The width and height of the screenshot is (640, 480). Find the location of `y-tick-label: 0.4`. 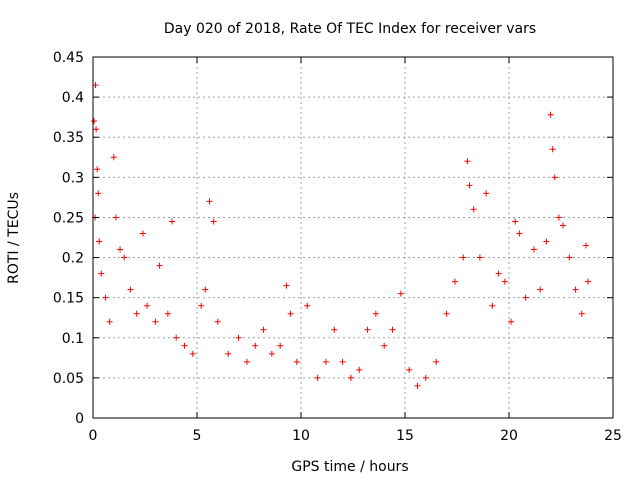

y-tick-label: 0.4 is located at coordinates (73, 98).